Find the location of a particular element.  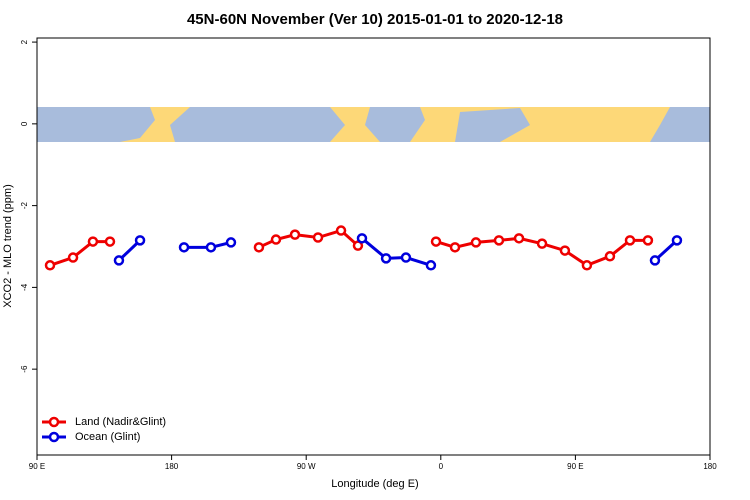

y-axis-label: XCO2 - MLO trend (ppm) is located at coordinates (8, 245).